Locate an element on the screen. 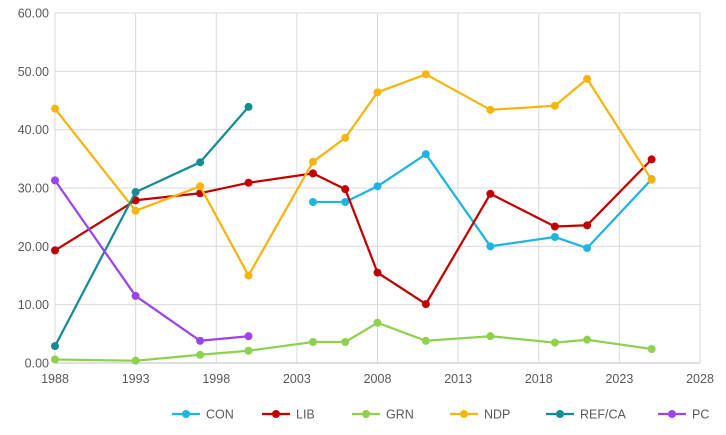 This screenshot has width=726, height=435. legend: CON LIB GRN NDP REF/CA PC is located at coordinates (440, 415).